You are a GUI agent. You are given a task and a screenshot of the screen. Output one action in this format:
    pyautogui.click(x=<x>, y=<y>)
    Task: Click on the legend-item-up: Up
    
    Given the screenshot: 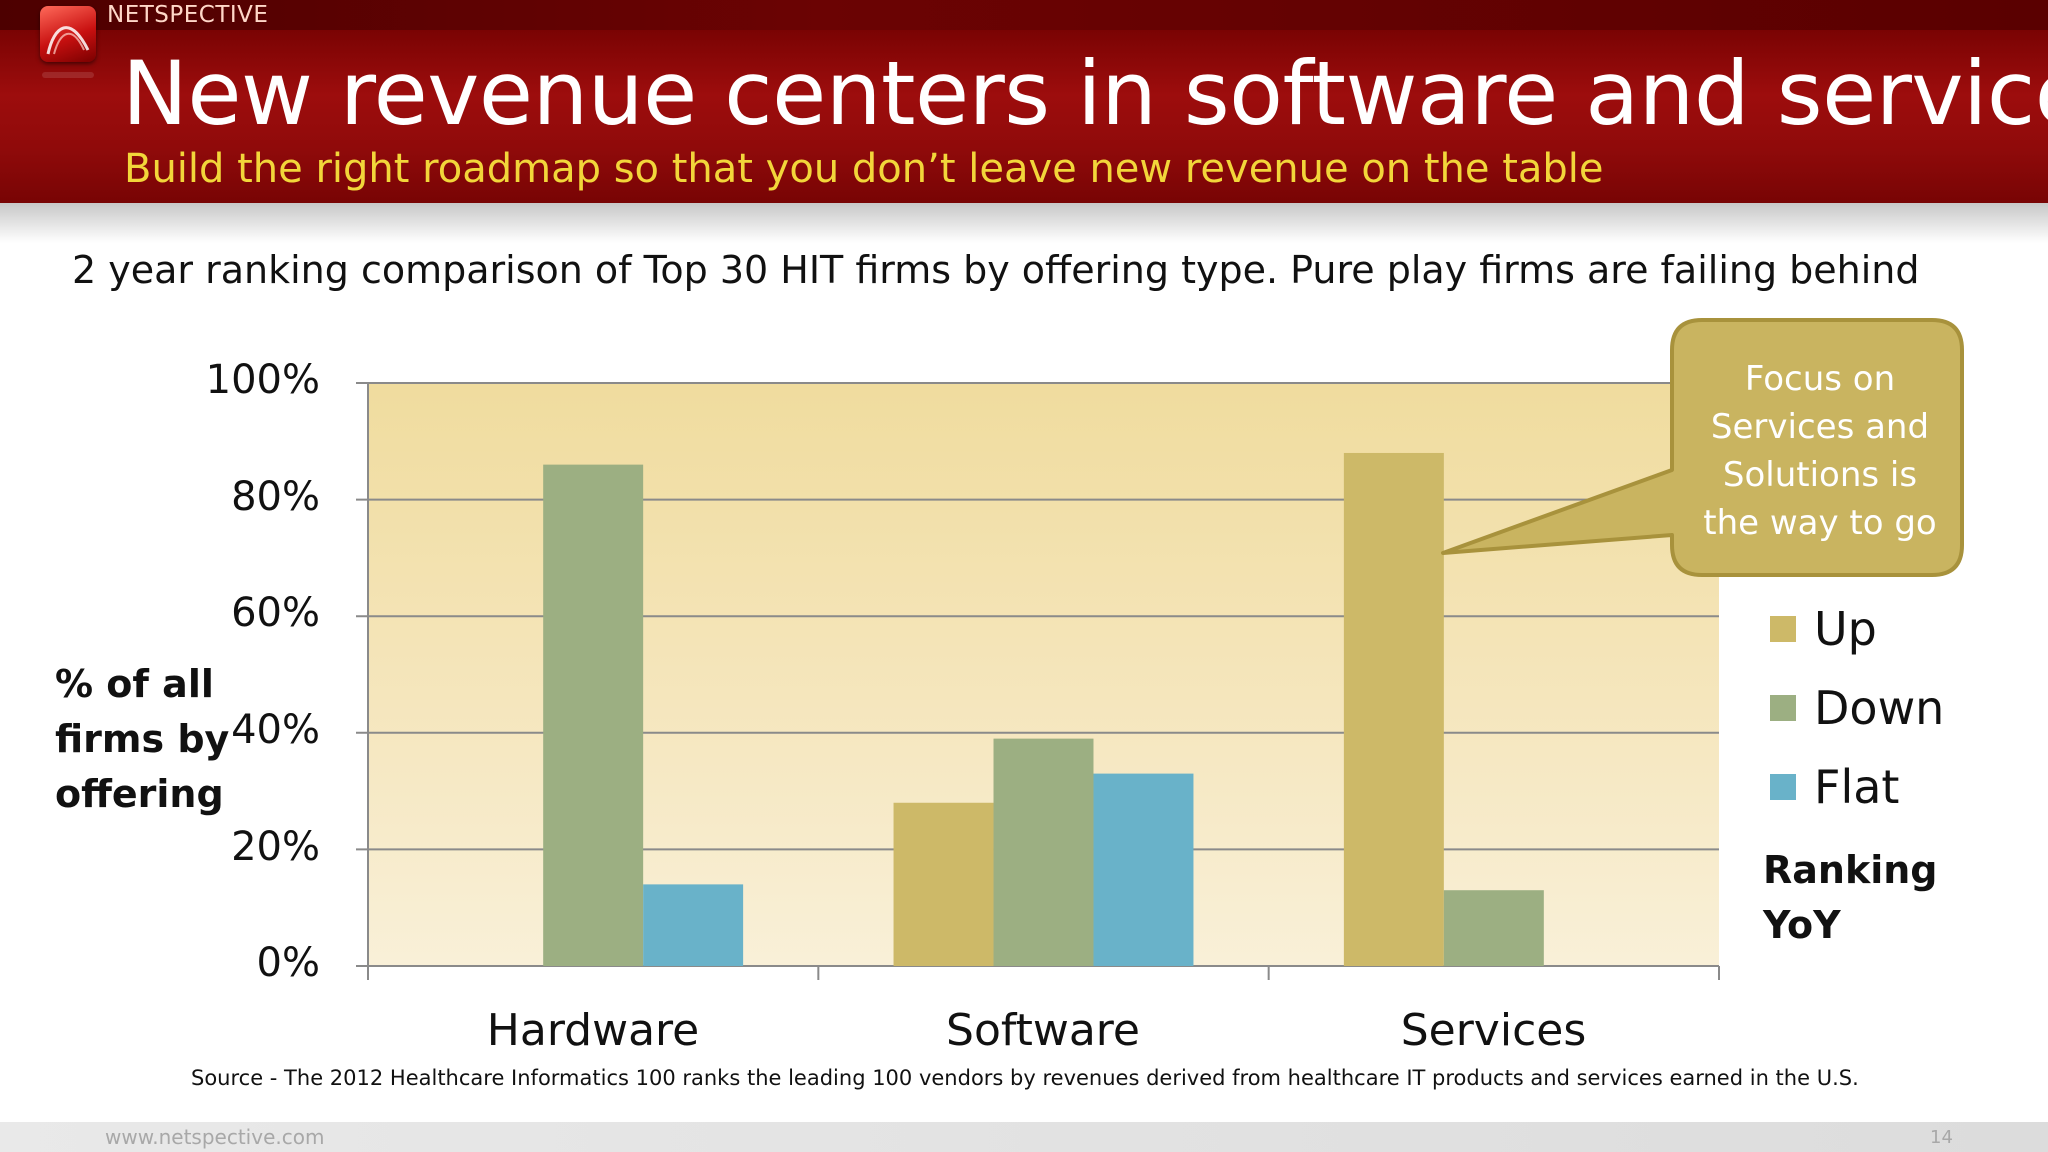 What is the action you would take?
    pyautogui.click(x=1823, y=629)
    